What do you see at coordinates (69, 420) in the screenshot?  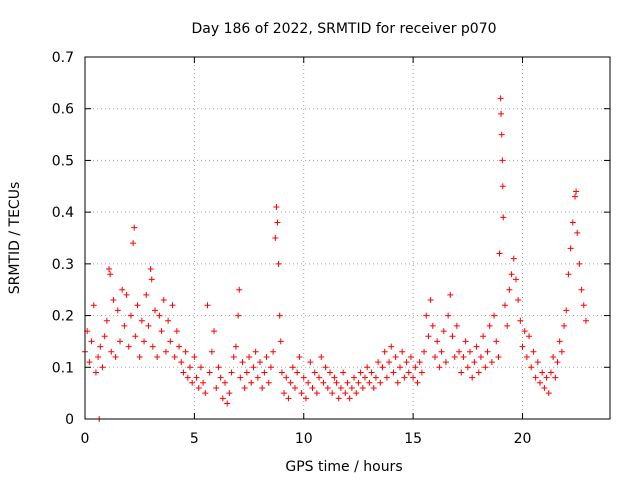 I see `y-tick-label: 0` at bounding box center [69, 420].